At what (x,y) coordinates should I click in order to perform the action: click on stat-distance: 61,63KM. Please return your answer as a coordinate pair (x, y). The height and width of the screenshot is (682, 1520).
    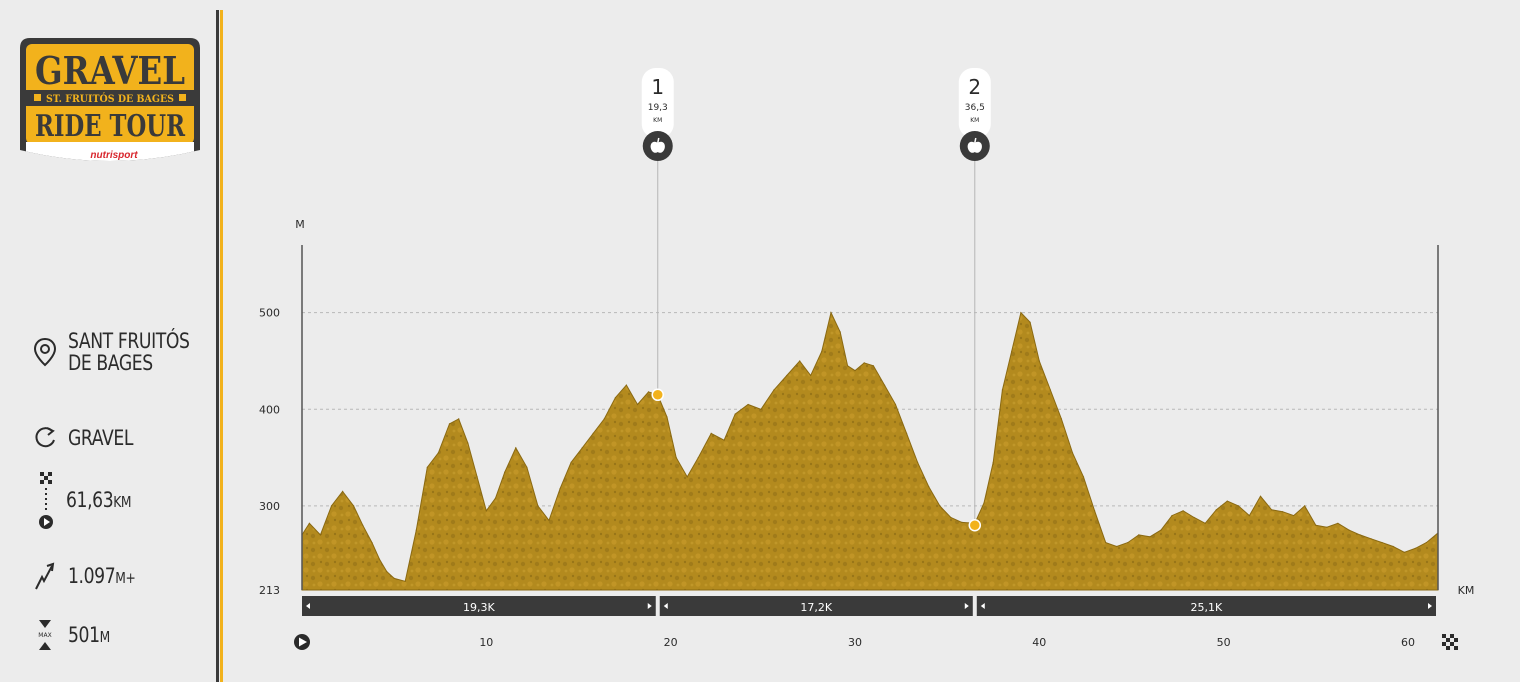
    Looking at the image, I should click on (87, 500).